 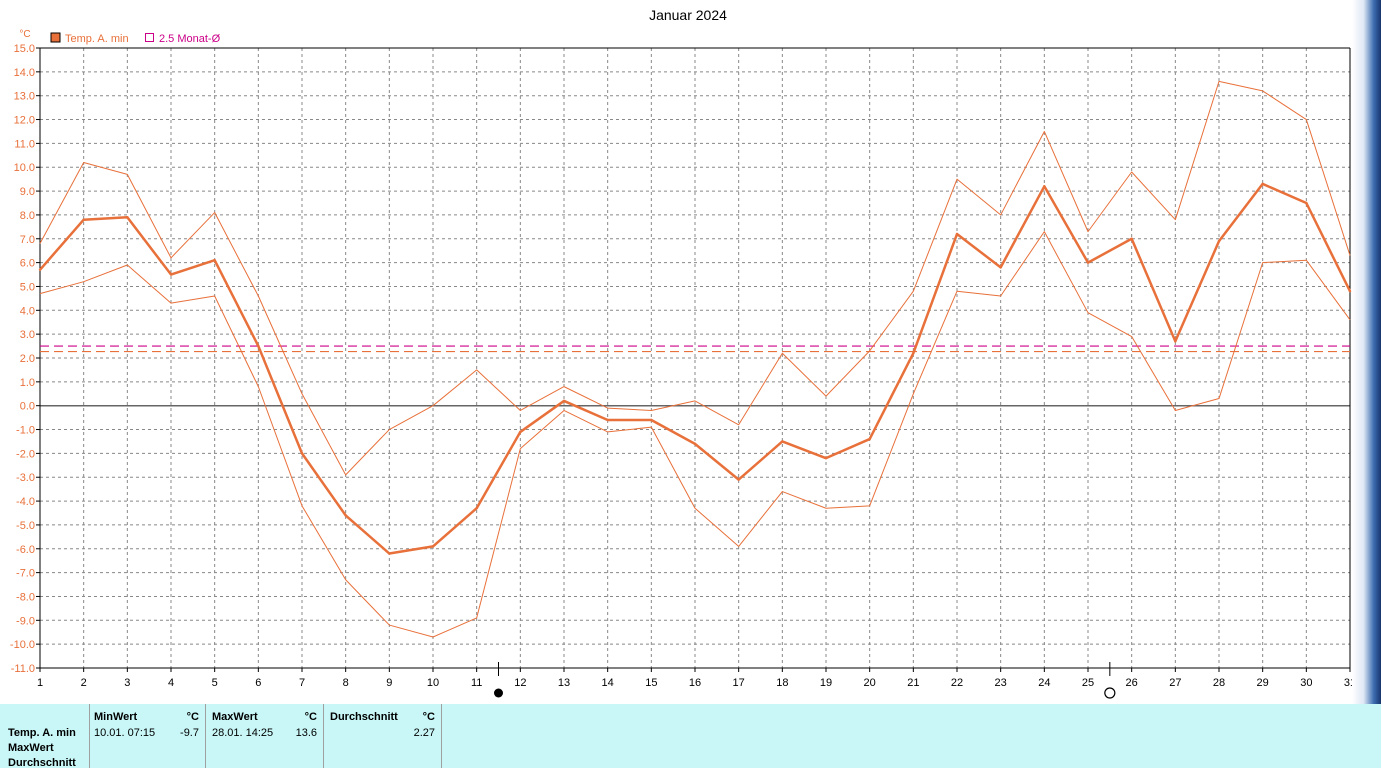 I want to click on x-tick-label: 26, so click(x=1132, y=683).